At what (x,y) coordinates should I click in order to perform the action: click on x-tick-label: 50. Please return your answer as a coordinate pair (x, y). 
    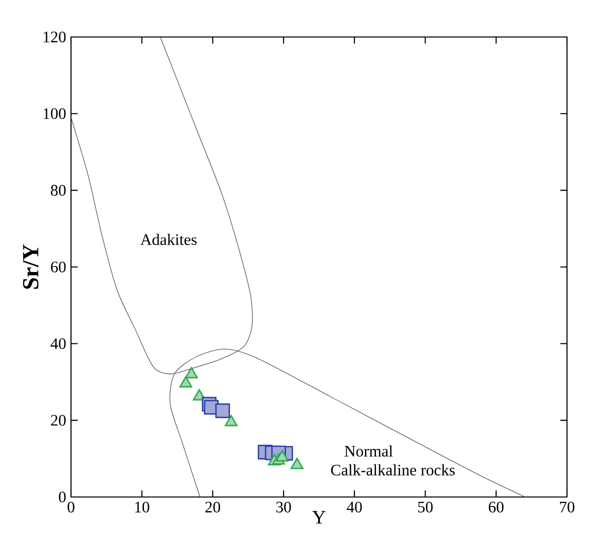
    Looking at the image, I should click on (425, 507).